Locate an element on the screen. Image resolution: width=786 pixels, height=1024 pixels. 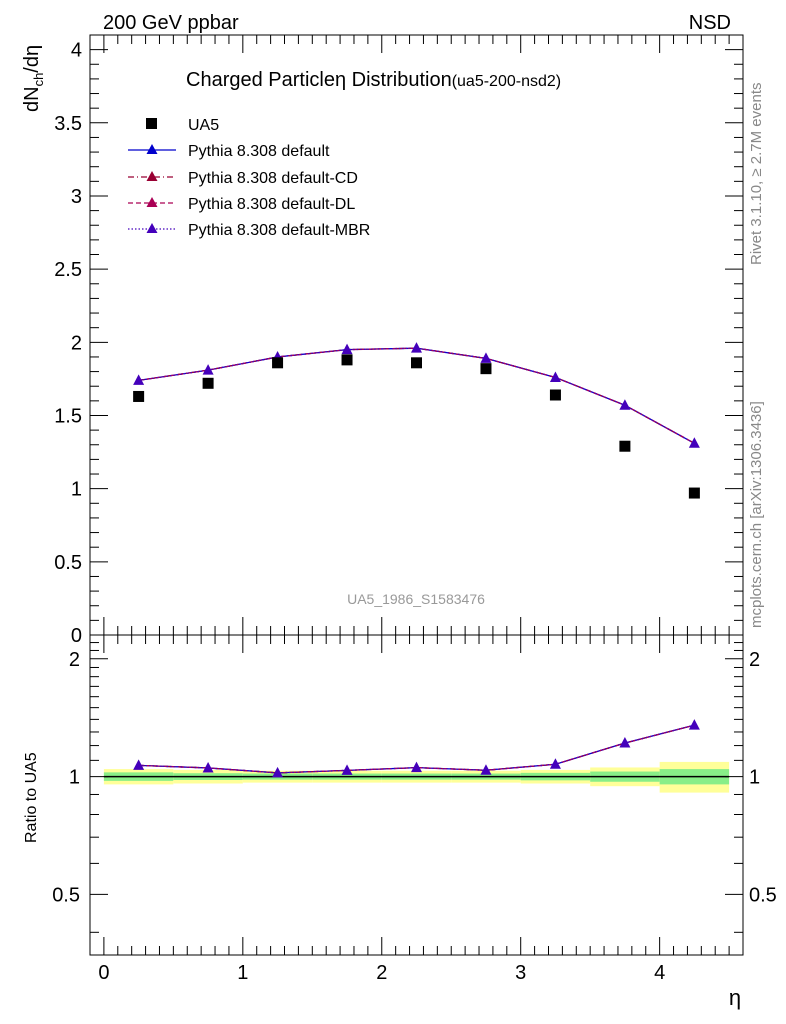
rivet-version-label: Rivet 3.1.10, ≥ 2.7M events is located at coordinates (756, 174).